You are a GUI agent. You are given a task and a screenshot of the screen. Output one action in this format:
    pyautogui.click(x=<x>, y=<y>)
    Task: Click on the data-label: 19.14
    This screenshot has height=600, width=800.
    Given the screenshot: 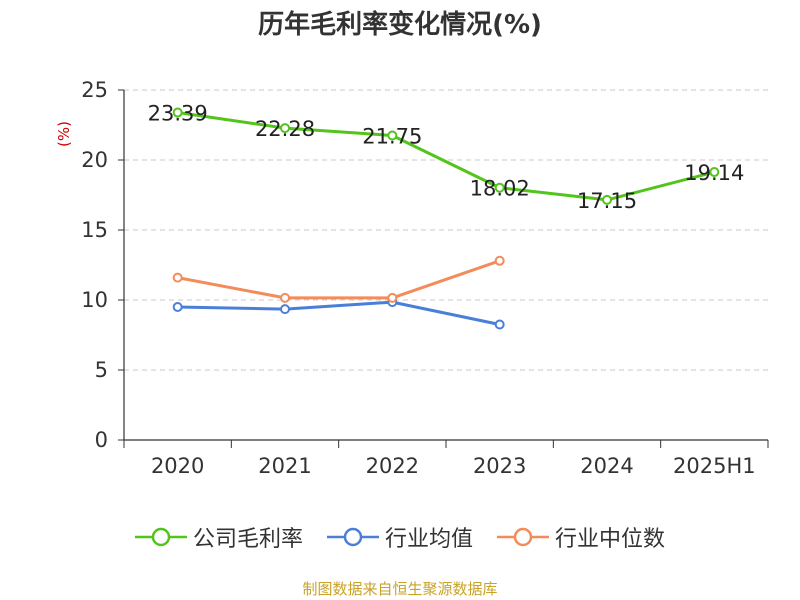 What is the action you would take?
    pyautogui.click(x=714, y=173)
    